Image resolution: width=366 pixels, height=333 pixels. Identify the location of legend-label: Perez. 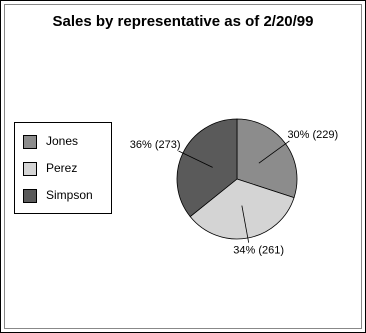
(61, 168).